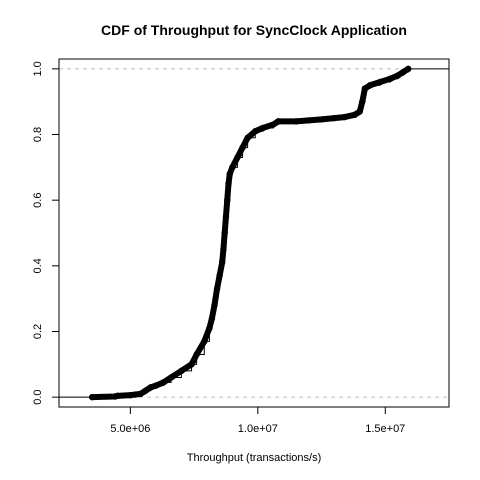 This screenshot has height=480, width=480. Describe the element at coordinates (38, 200) in the screenshot. I see `y-tick-label-3: 0.6` at that location.